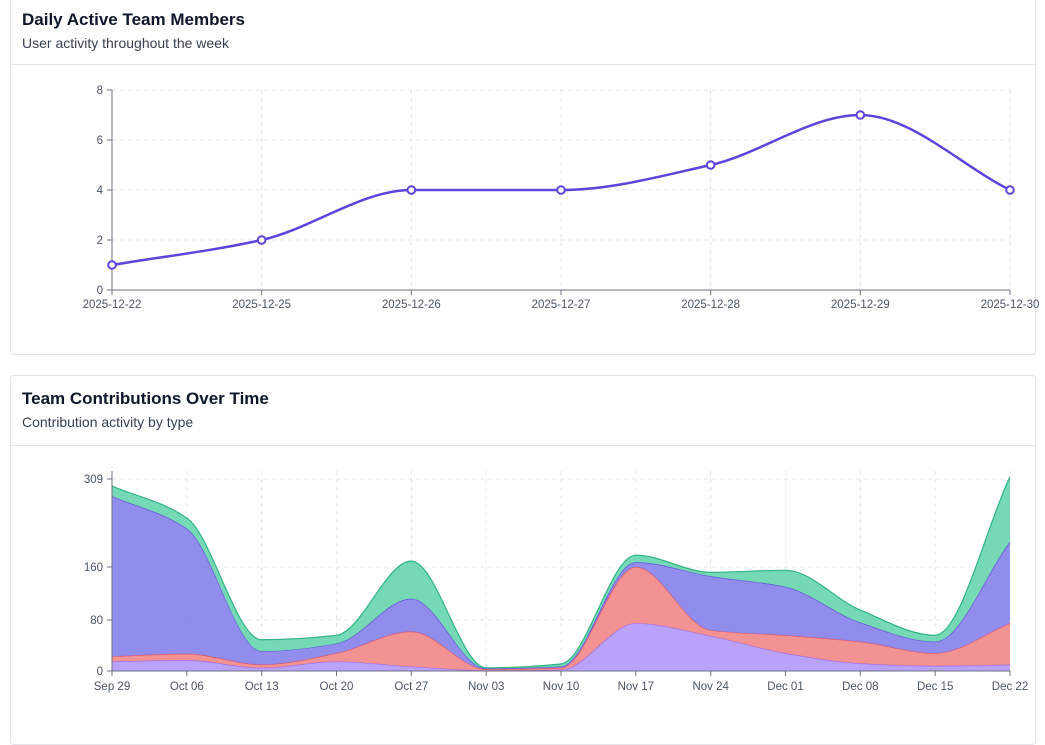 The image size is (1045, 745). What do you see at coordinates (860, 687) in the screenshot?
I see `x-tick-label: Dec 08` at bounding box center [860, 687].